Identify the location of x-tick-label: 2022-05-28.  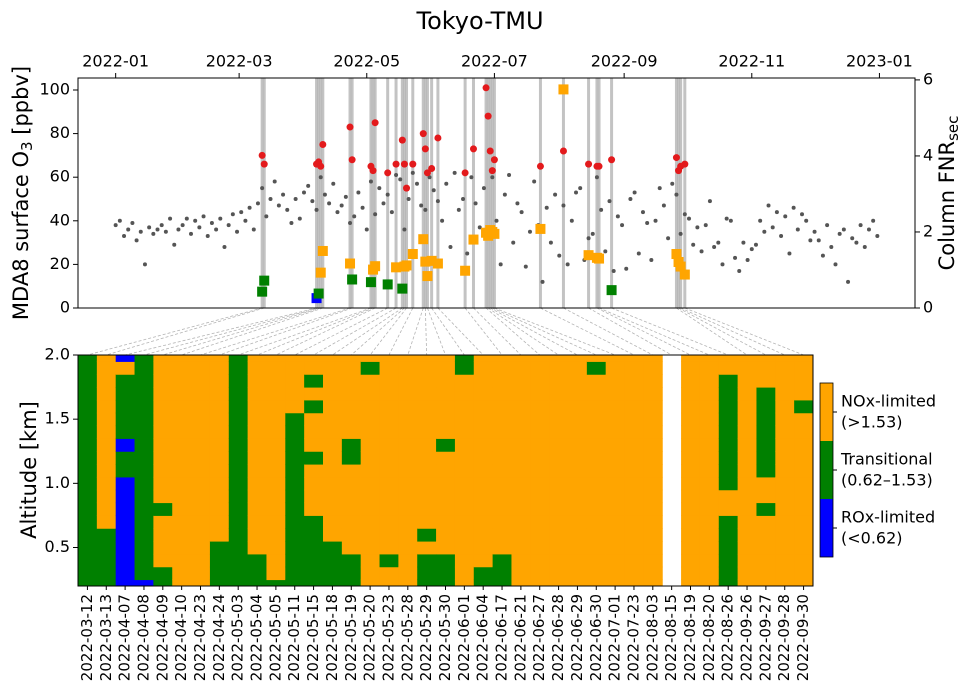
(407, 637).